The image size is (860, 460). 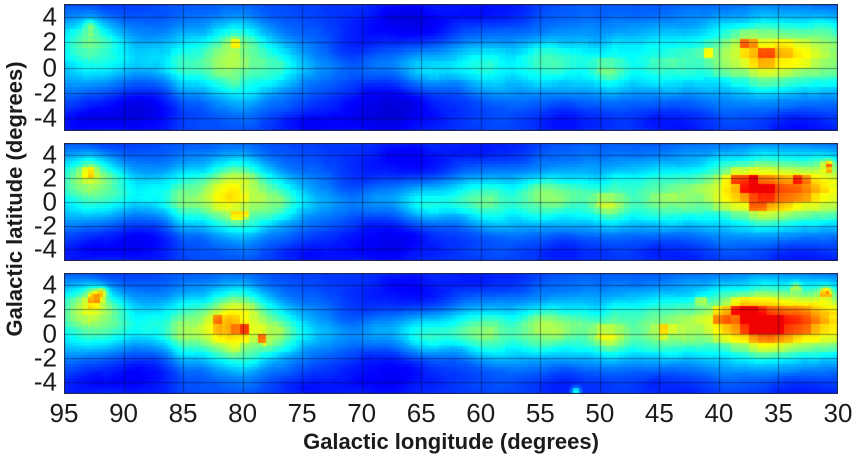 I want to click on x-tick-label: 45, so click(x=659, y=413).